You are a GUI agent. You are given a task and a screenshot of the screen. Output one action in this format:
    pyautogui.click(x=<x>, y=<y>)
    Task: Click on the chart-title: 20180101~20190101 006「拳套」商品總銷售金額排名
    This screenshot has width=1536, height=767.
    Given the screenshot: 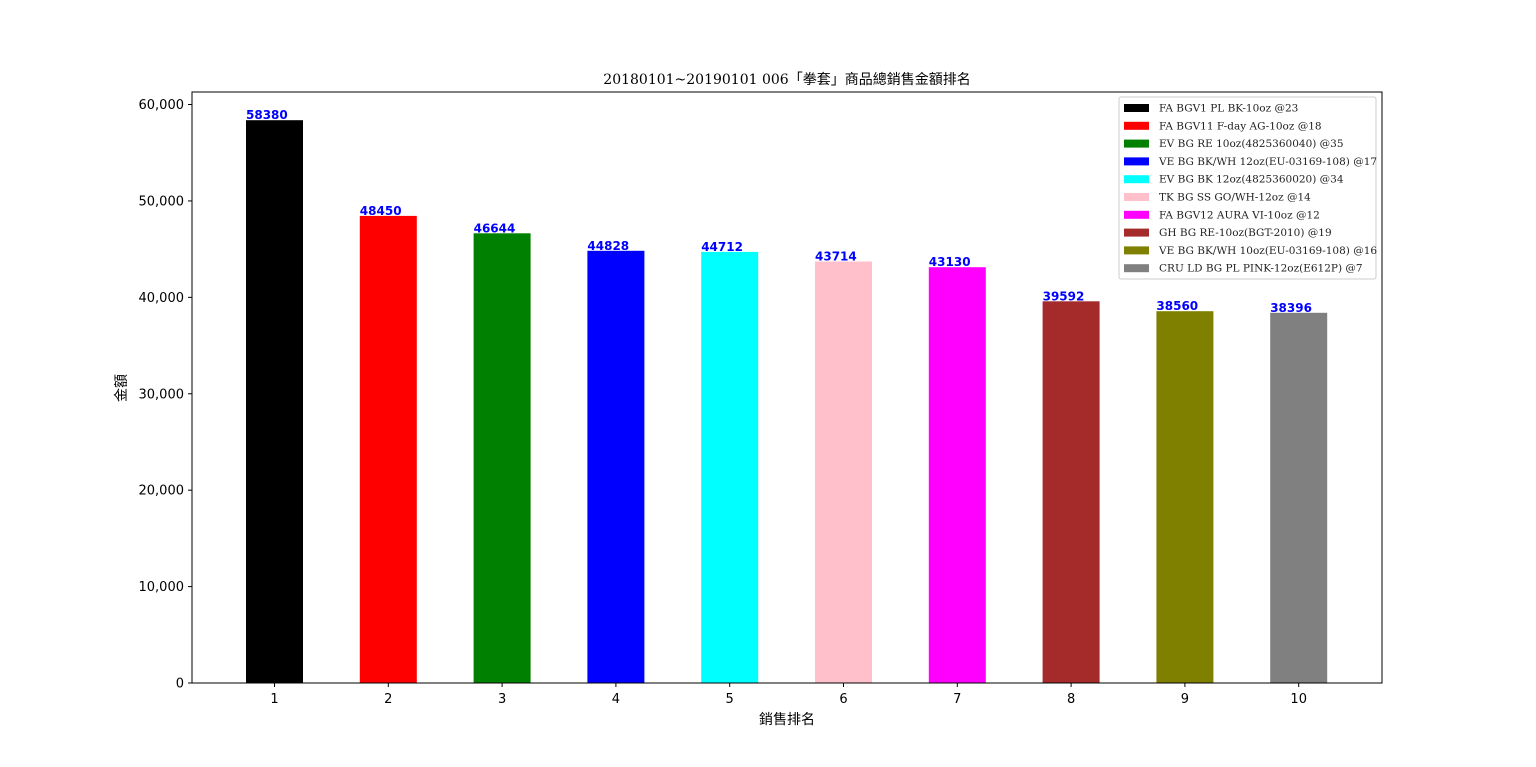 What is the action you would take?
    pyautogui.click(x=786, y=79)
    